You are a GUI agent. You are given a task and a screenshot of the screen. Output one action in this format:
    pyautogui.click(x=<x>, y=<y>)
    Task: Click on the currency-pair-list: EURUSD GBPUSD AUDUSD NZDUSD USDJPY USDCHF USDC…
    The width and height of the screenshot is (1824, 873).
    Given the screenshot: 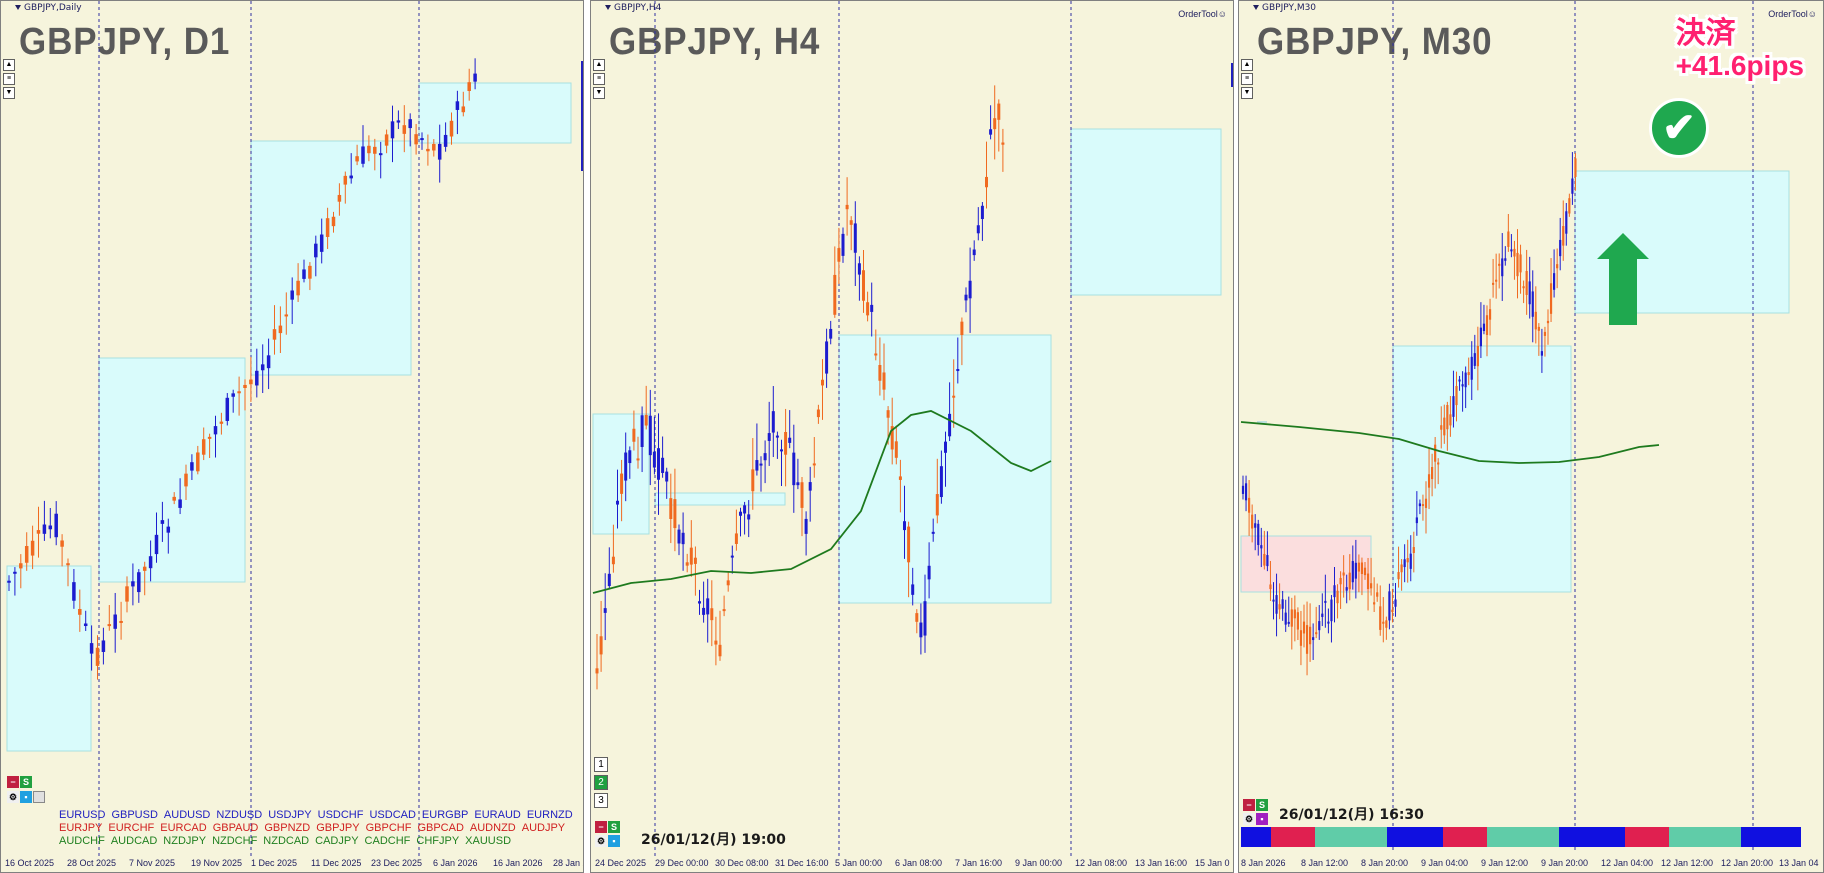 What is the action you would take?
    pyautogui.click(x=319, y=828)
    